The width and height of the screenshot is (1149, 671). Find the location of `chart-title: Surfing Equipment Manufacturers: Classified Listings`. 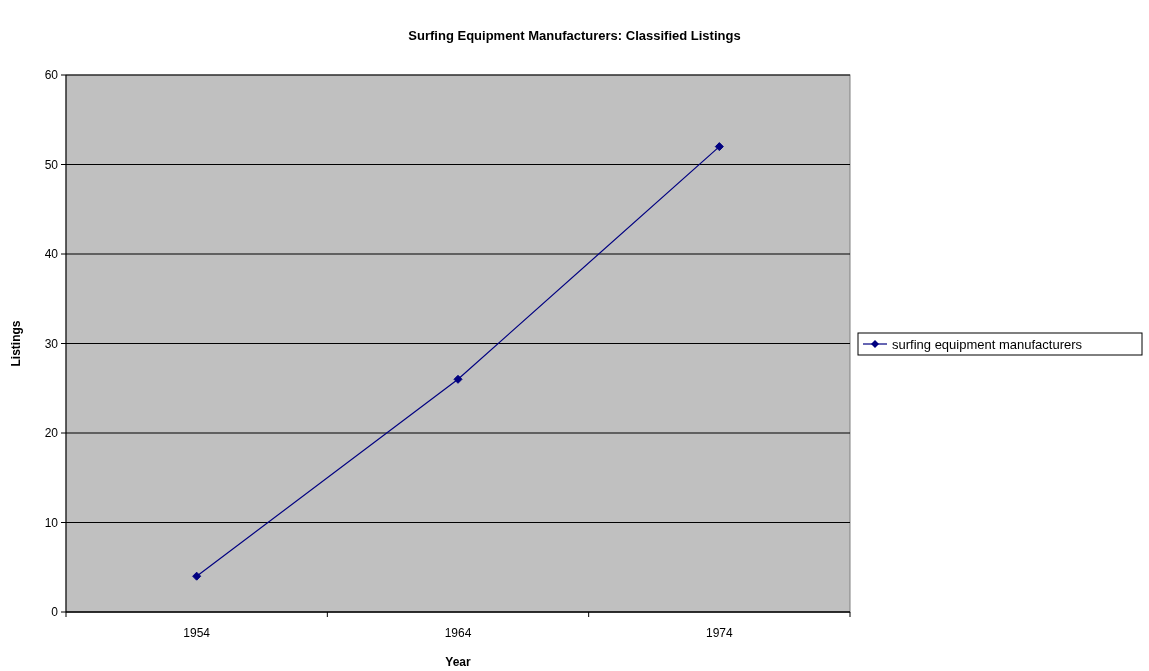

chart-title: Surfing Equipment Manufacturers: Classified Listings is located at coordinates (574, 35).